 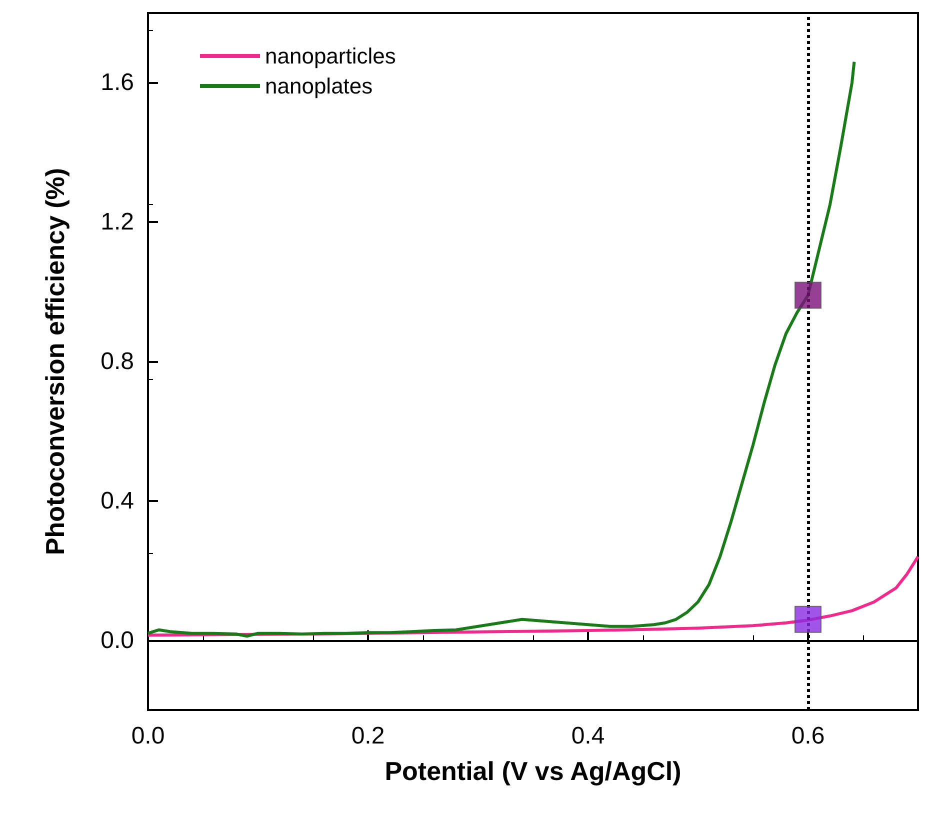 What do you see at coordinates (148, 736) in the screenshot?
I see `x-tick-label: 0.0` at bounding box center [148, 736].